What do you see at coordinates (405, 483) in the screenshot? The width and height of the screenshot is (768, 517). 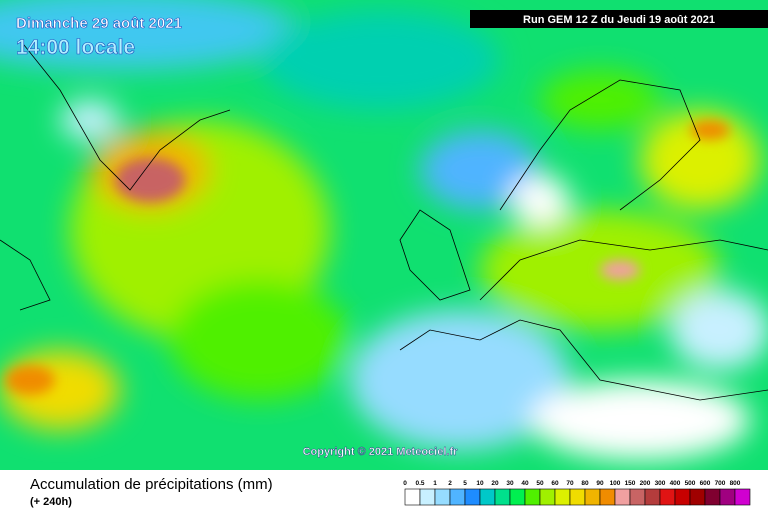 I see `legend-label: 0` at bounding box center [405, 483].